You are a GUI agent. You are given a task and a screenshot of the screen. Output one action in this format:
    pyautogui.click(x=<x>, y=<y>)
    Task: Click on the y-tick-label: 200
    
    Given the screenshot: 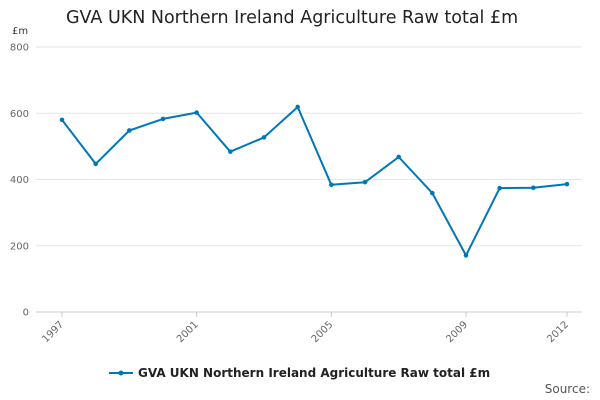 What is the action you would take?
    pyautogui.click(x=19, y=246)
    